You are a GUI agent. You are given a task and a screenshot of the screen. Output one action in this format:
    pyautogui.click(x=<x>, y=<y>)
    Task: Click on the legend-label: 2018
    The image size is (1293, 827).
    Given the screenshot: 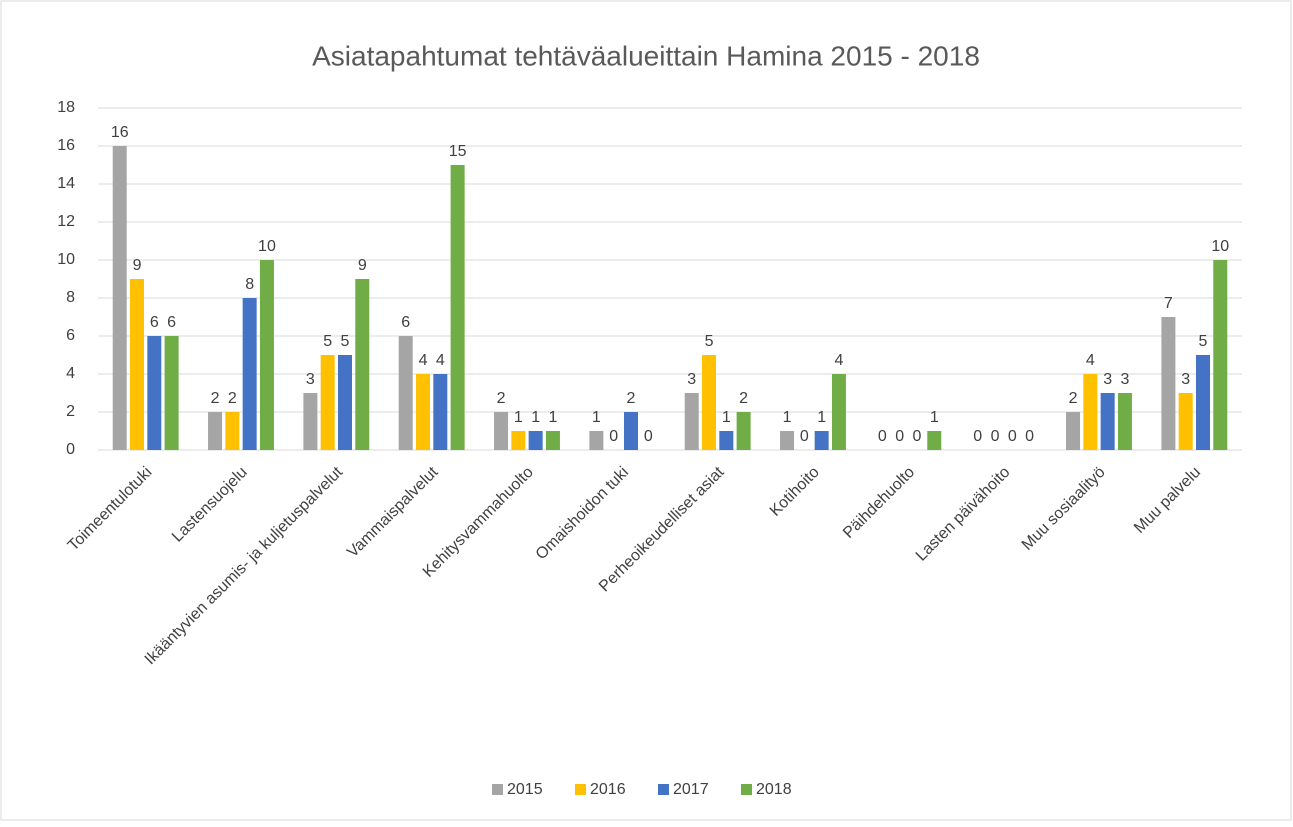 What is the action you would take?
    pyautogui.click(x=774, y=789)
    